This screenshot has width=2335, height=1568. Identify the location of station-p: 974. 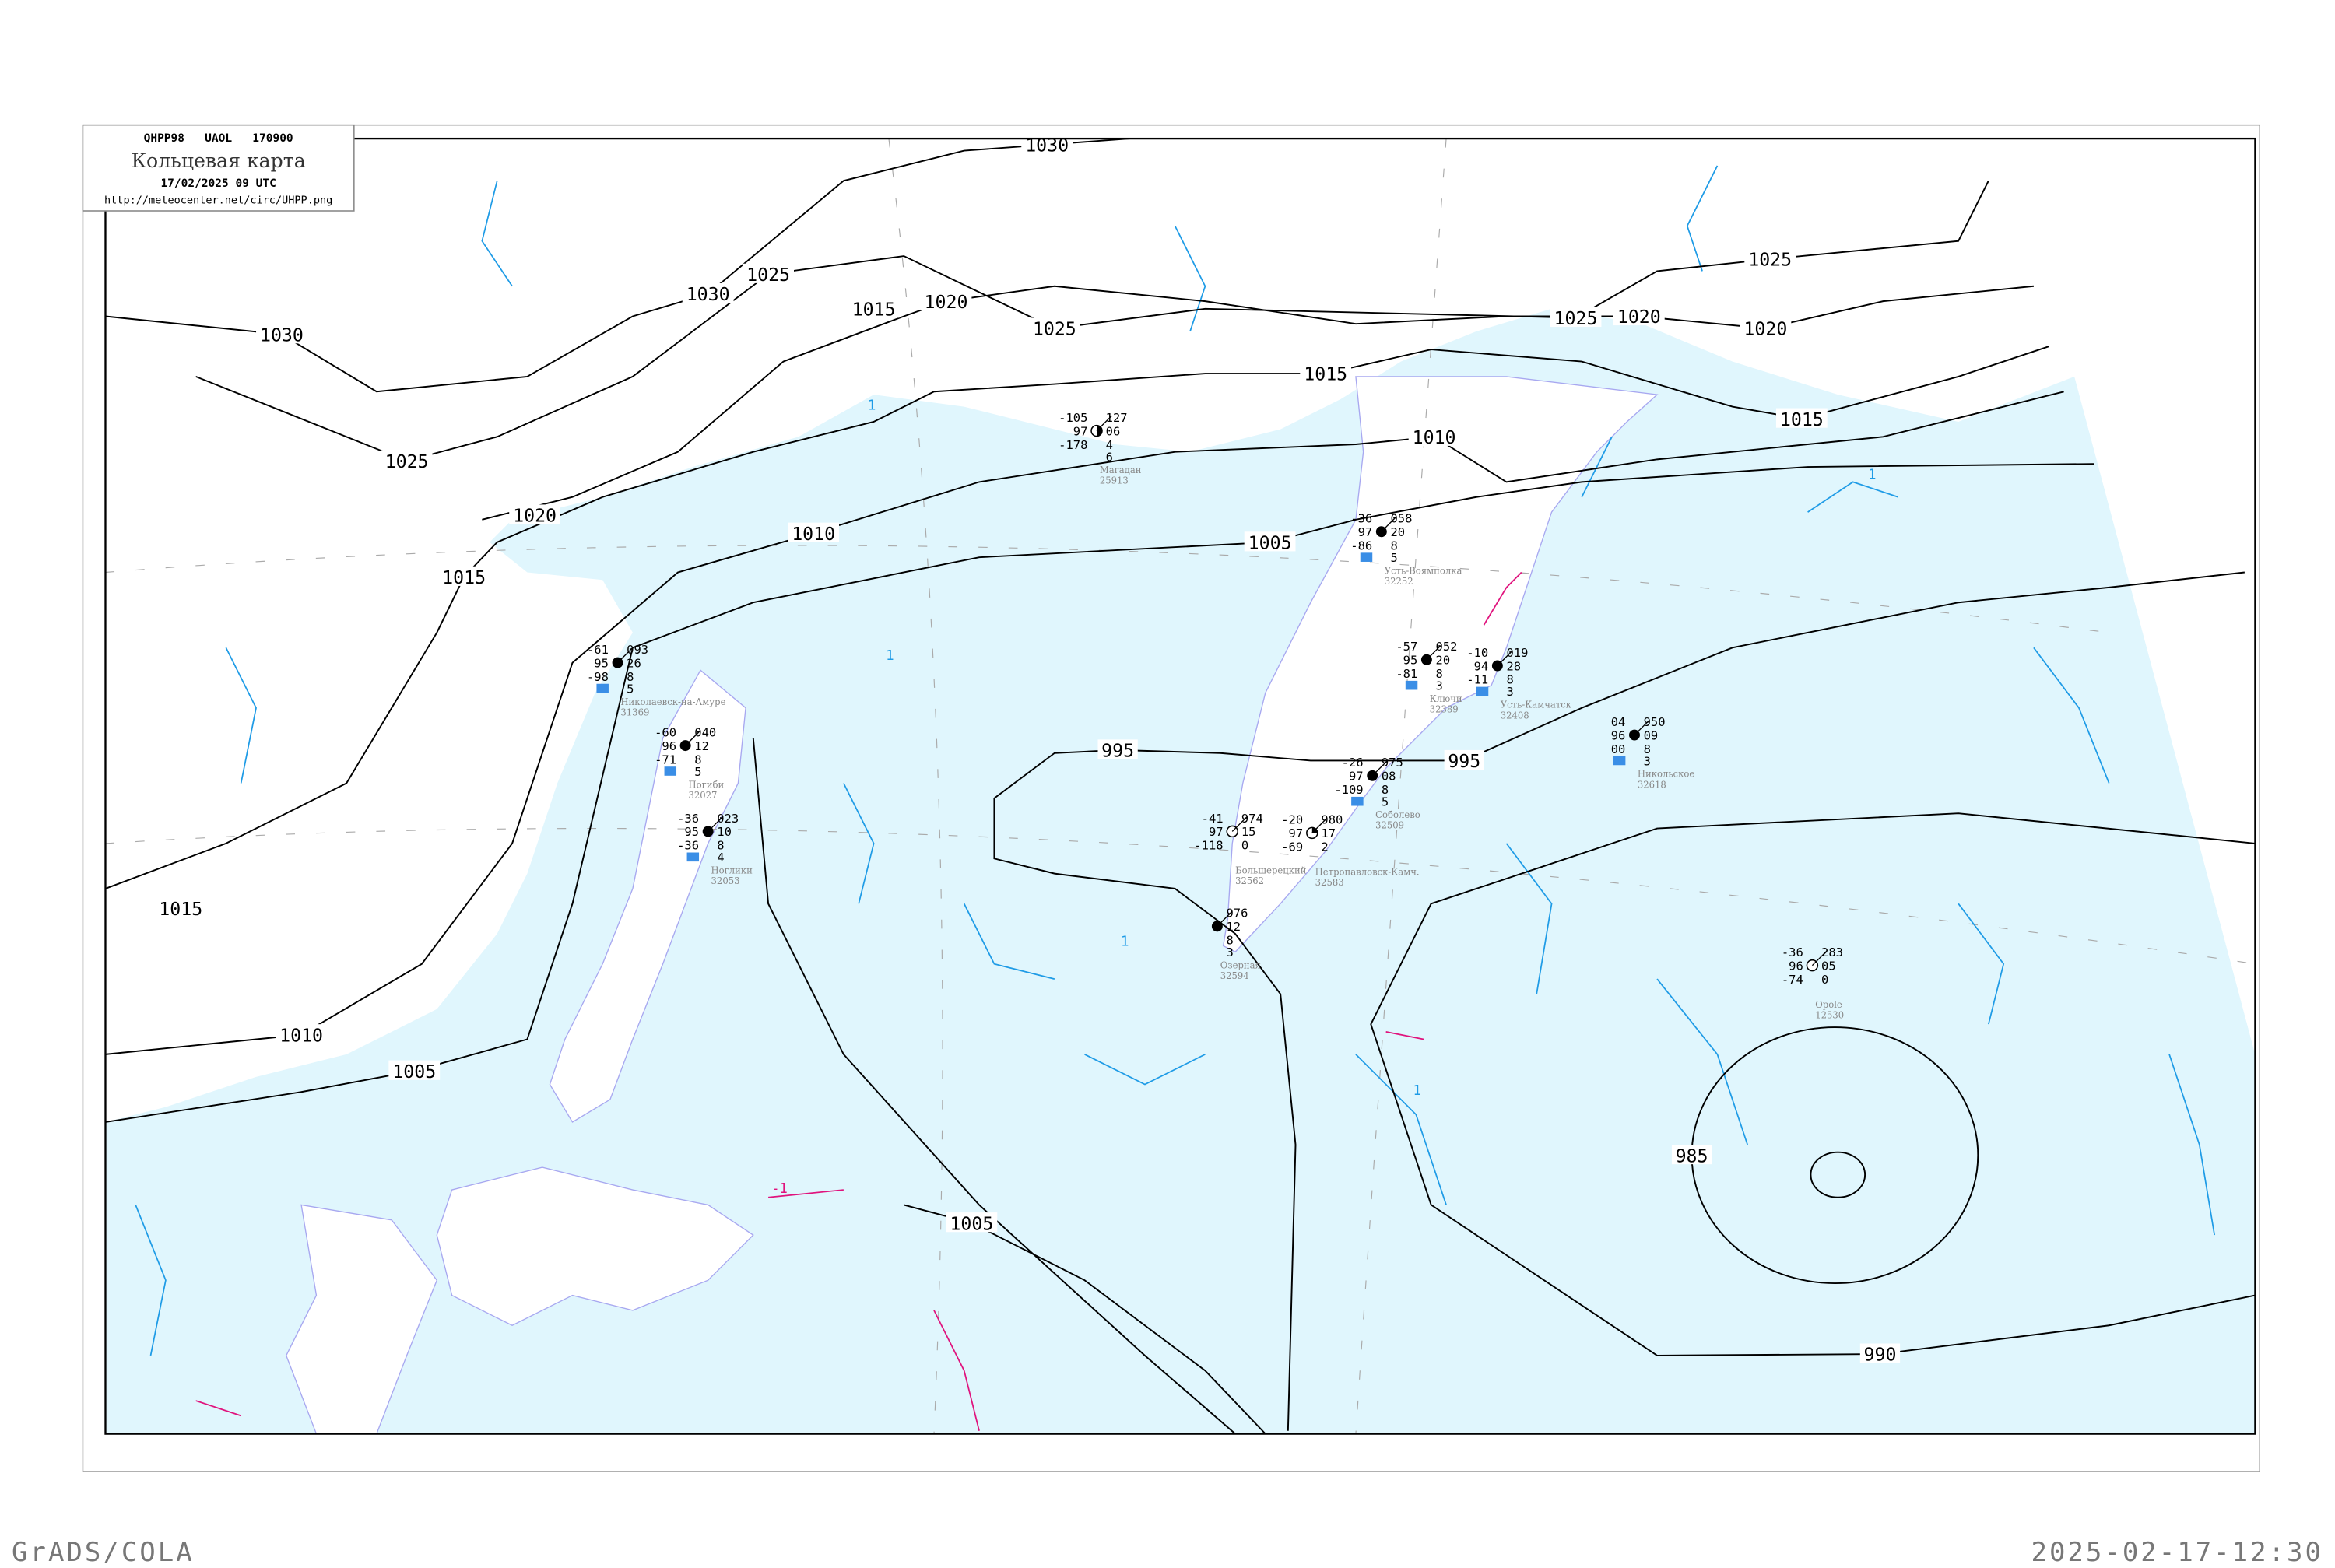
(1252, 819).